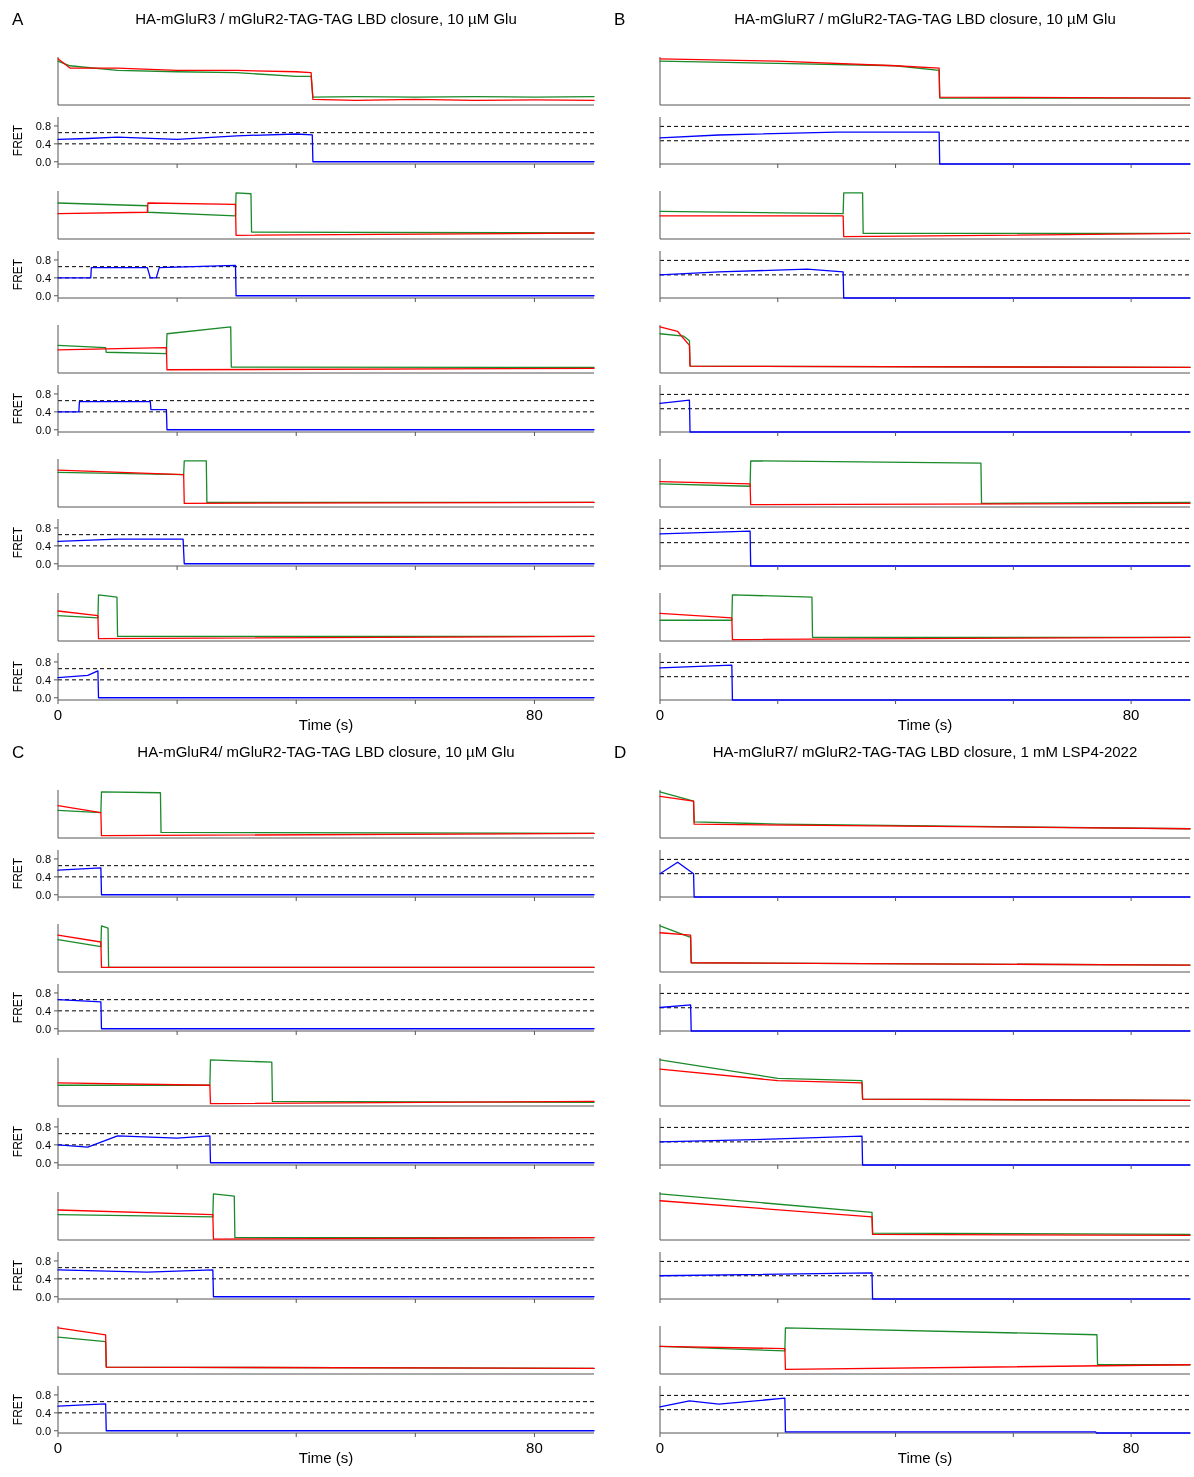  What do you see at coordinates (925, 751) in the screenshot?
I see `chart-title: HA-mGluR7/ mGluR2-TAG-TAG LBD closure, 1 mM LSP4-2022` at bounding box center [925, 751].